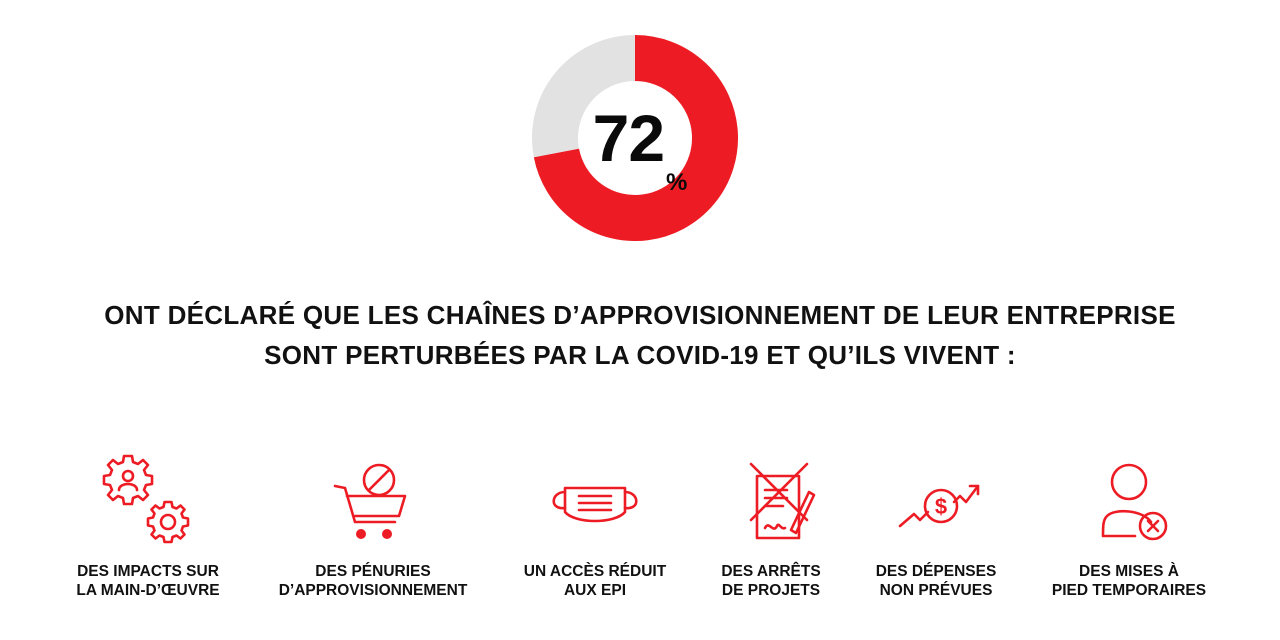  I want to click on donut-center-label: 72 %, so click(635, 138).